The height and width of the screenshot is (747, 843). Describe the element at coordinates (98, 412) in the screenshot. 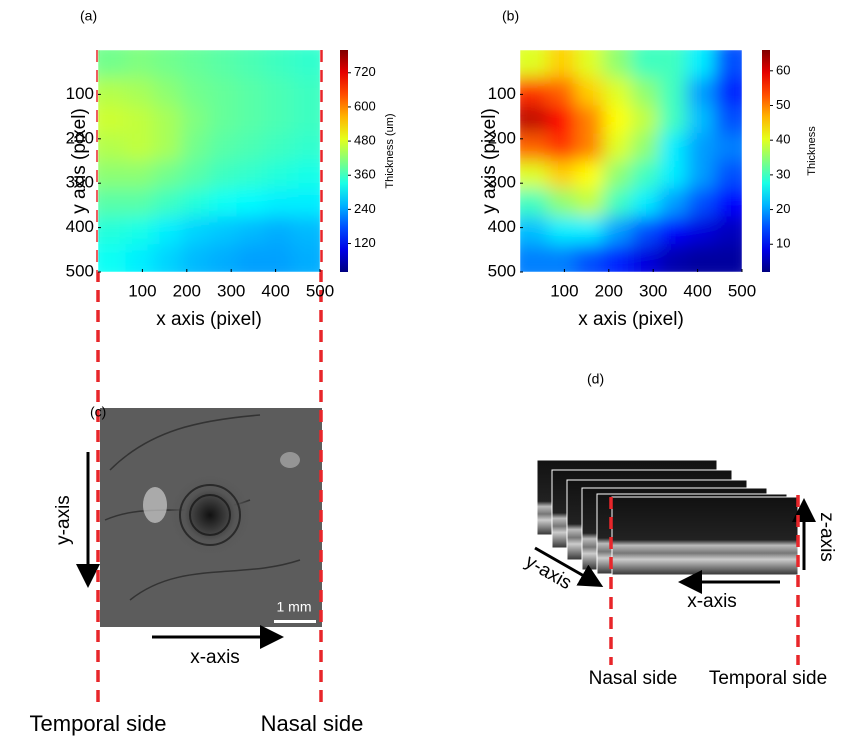

I see `panel-label: (c)` at that location.